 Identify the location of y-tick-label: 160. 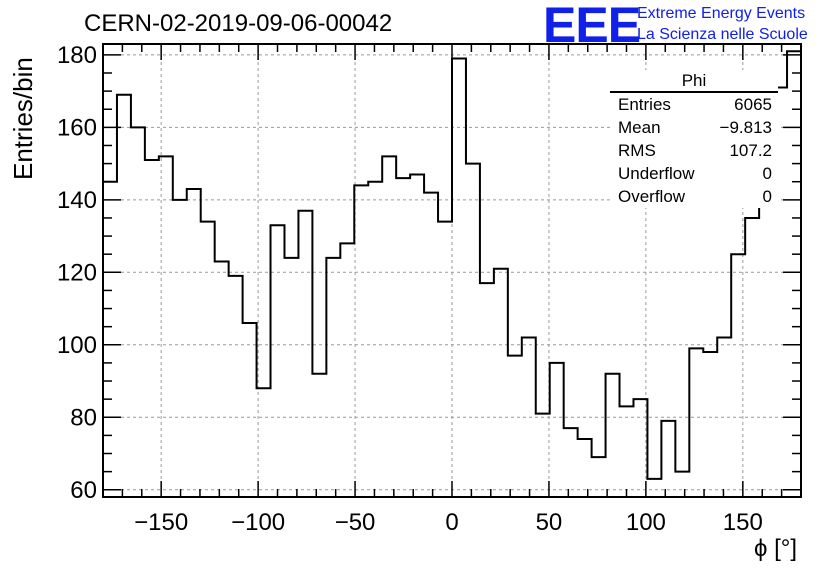
(77, 127).